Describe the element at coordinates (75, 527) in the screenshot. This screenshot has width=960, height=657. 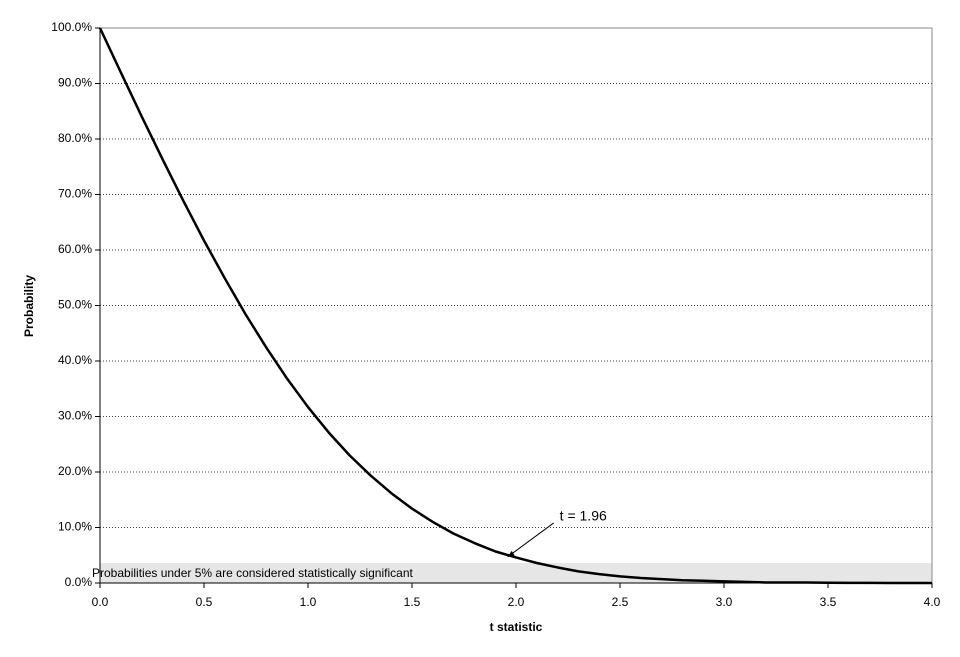
I see `y-tick-label: 10.0%` at that location.